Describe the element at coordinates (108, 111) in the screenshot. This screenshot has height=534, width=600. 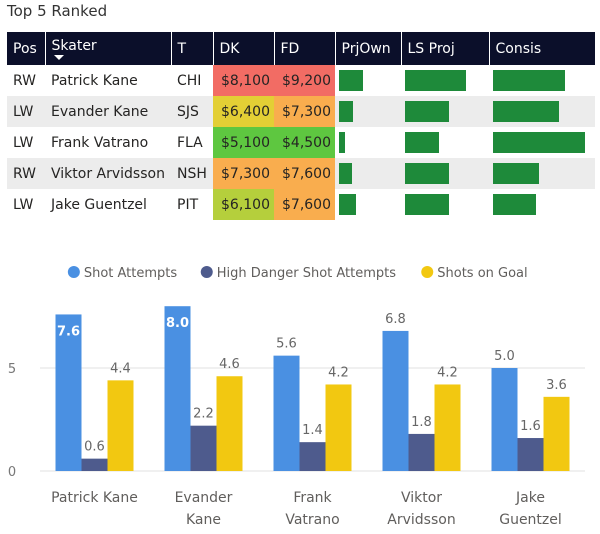
I see `cell-skater: Evander Kane` at that location.